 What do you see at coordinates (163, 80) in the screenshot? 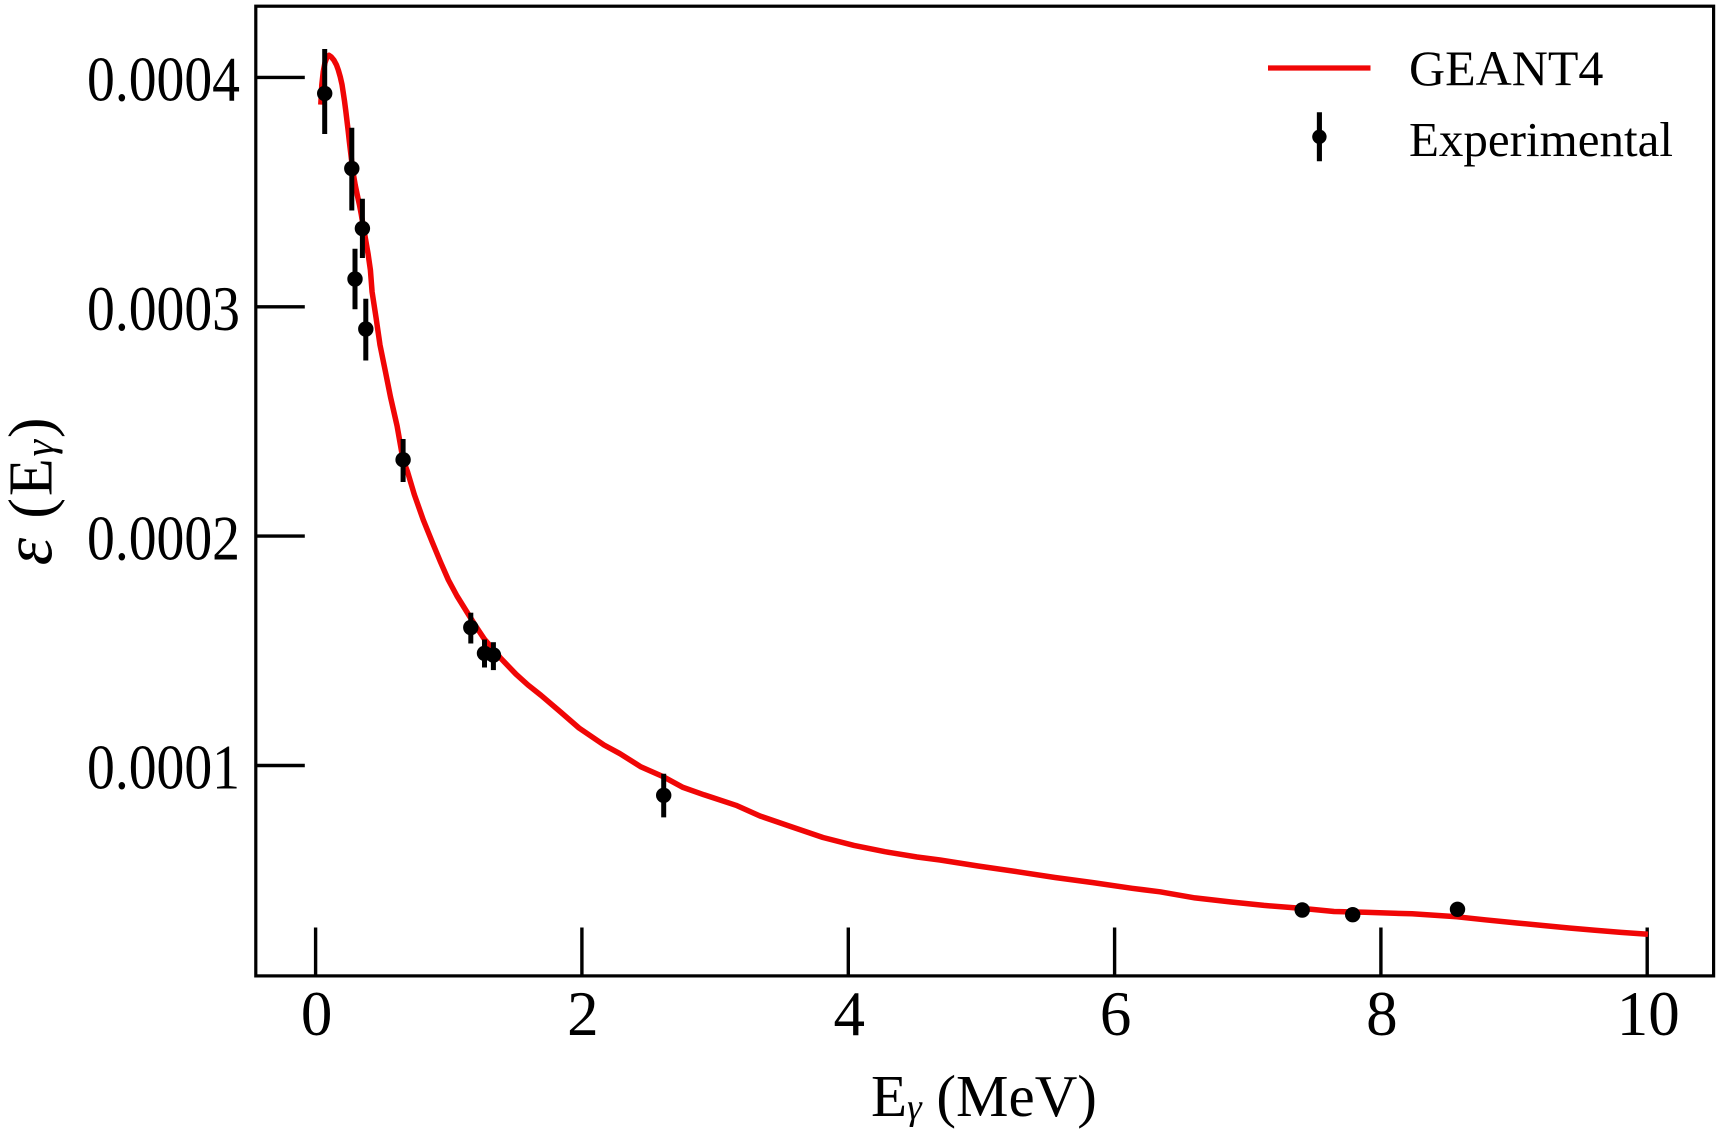
I see `svg-text: 0.0004` at bounding box center [163, 80].